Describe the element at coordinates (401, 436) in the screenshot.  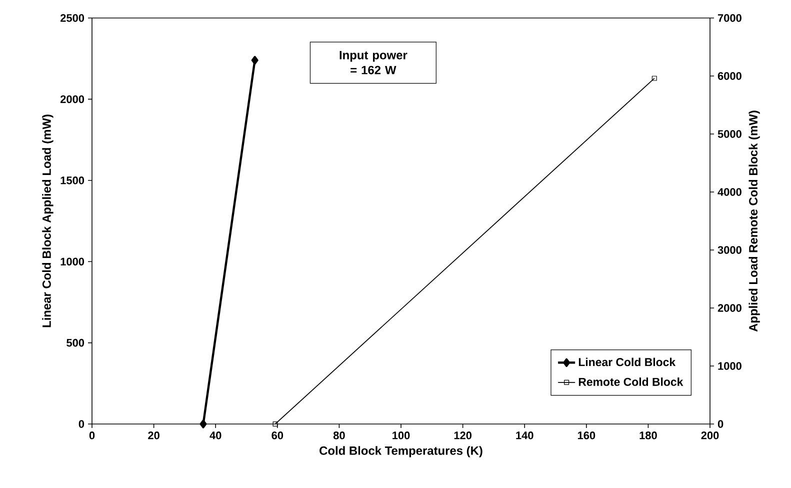
I see `x-tick-label: 100` at that location.